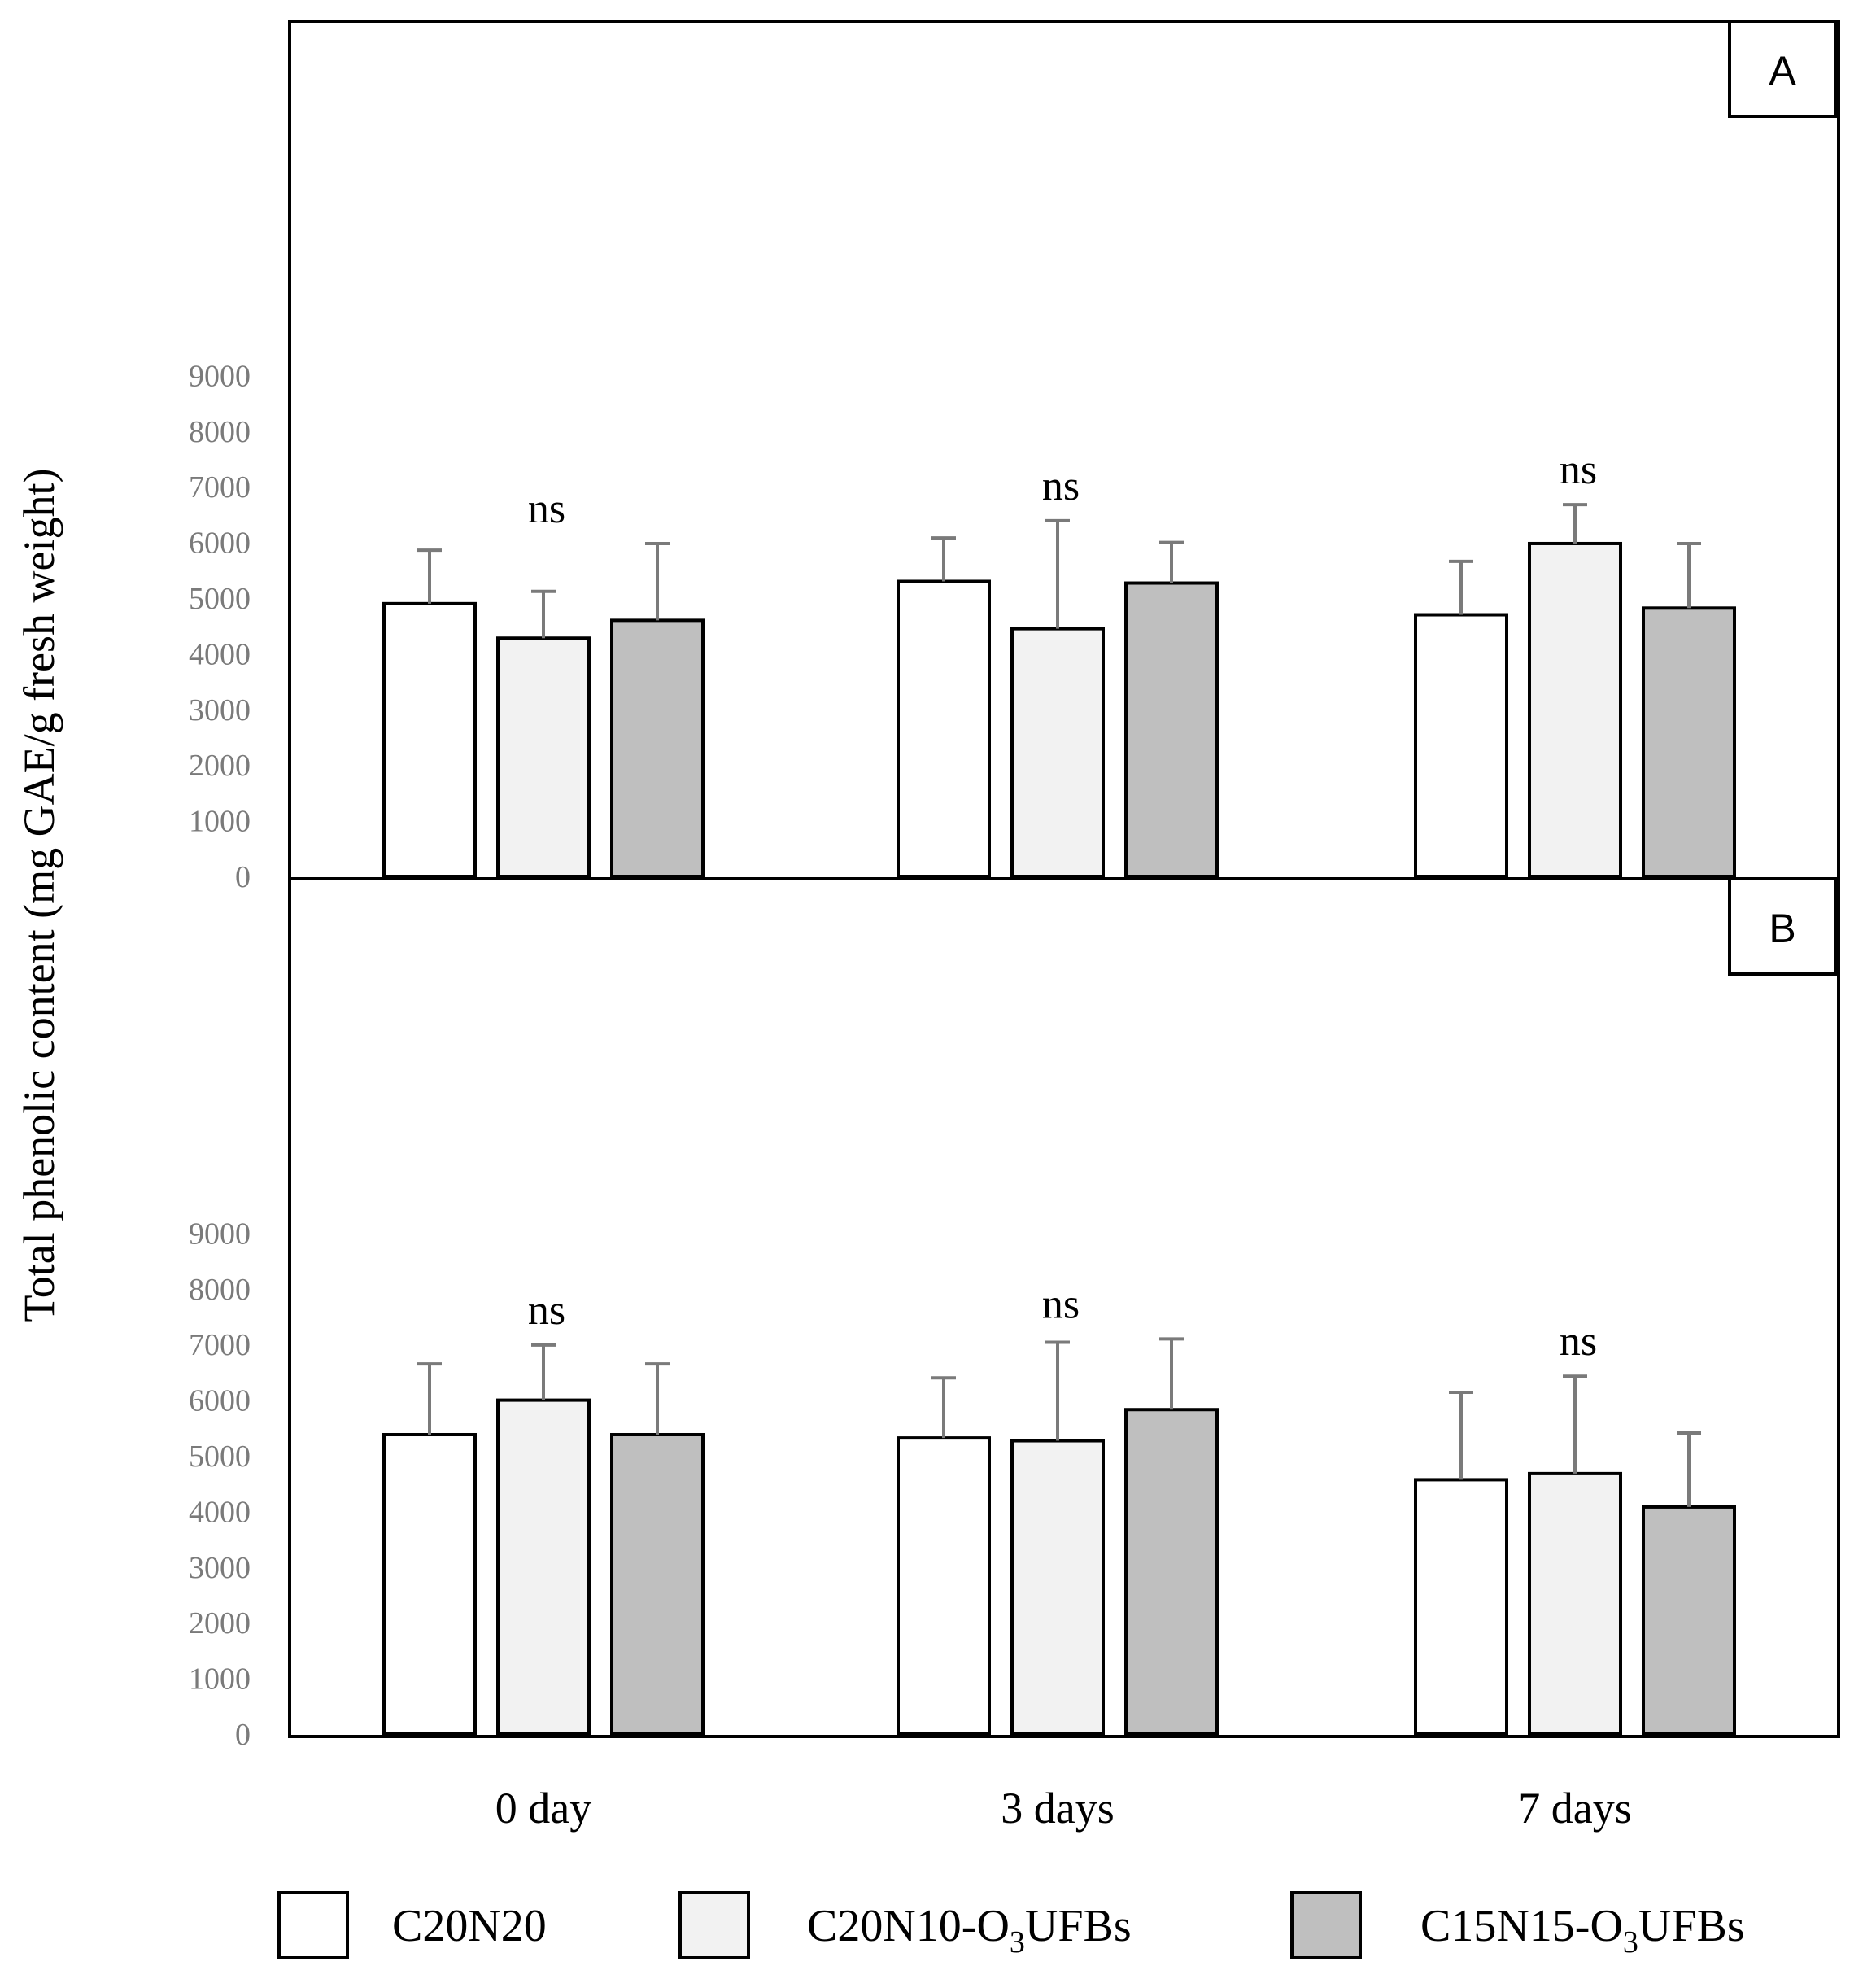  Describe the element at coordinates (220, 822) in the screenshot. I see `y-tick-a-1000: 1000` at that location.